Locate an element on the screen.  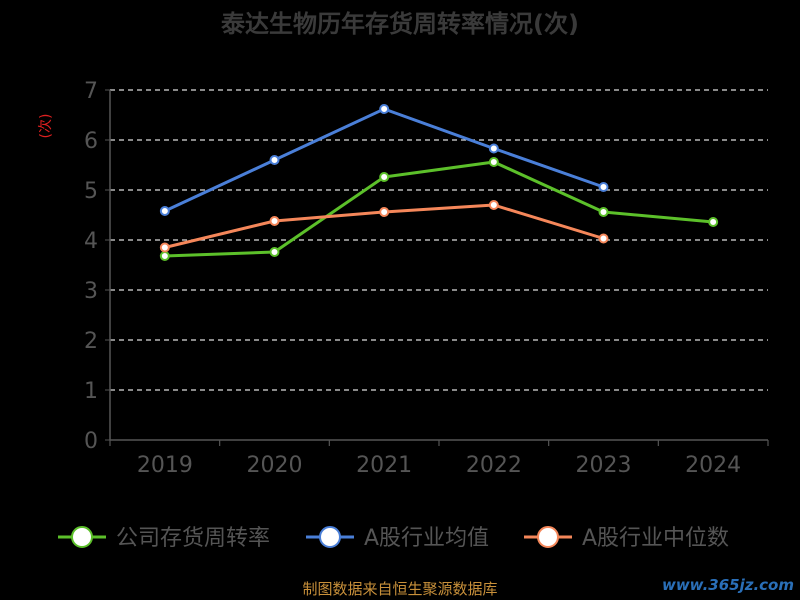
legend-item-2: A股行业中位数 is located at coordinates (626, 538).